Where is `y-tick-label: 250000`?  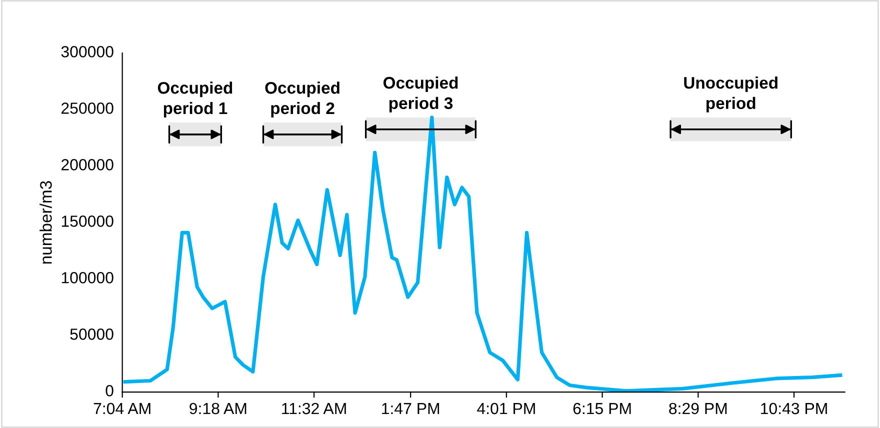 y-tick-label: 250000 is located at coordinates (88, 108).